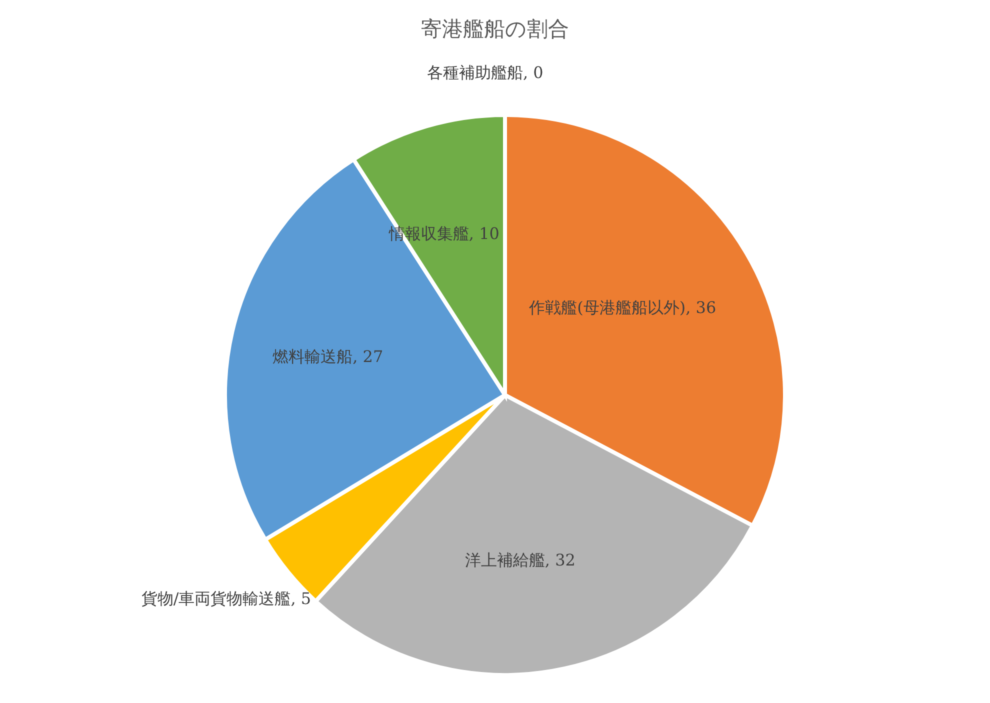  I want to click on data-label: , 36, so click(701, 308).